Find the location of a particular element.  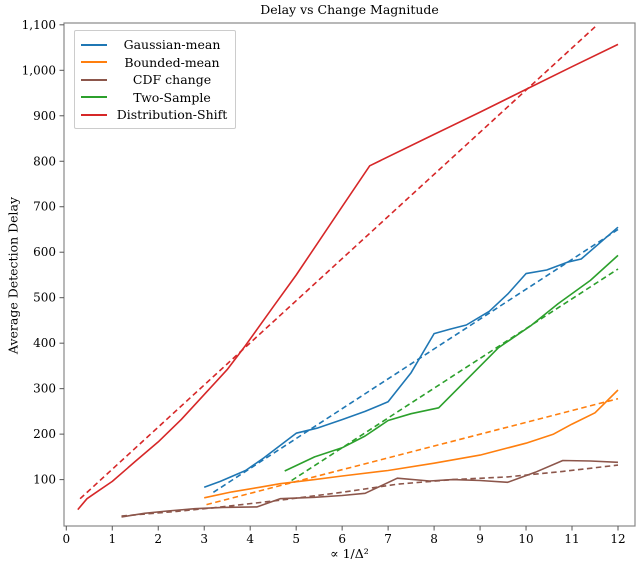

y-tick-label: 200 is located at coordinates (44, 434).